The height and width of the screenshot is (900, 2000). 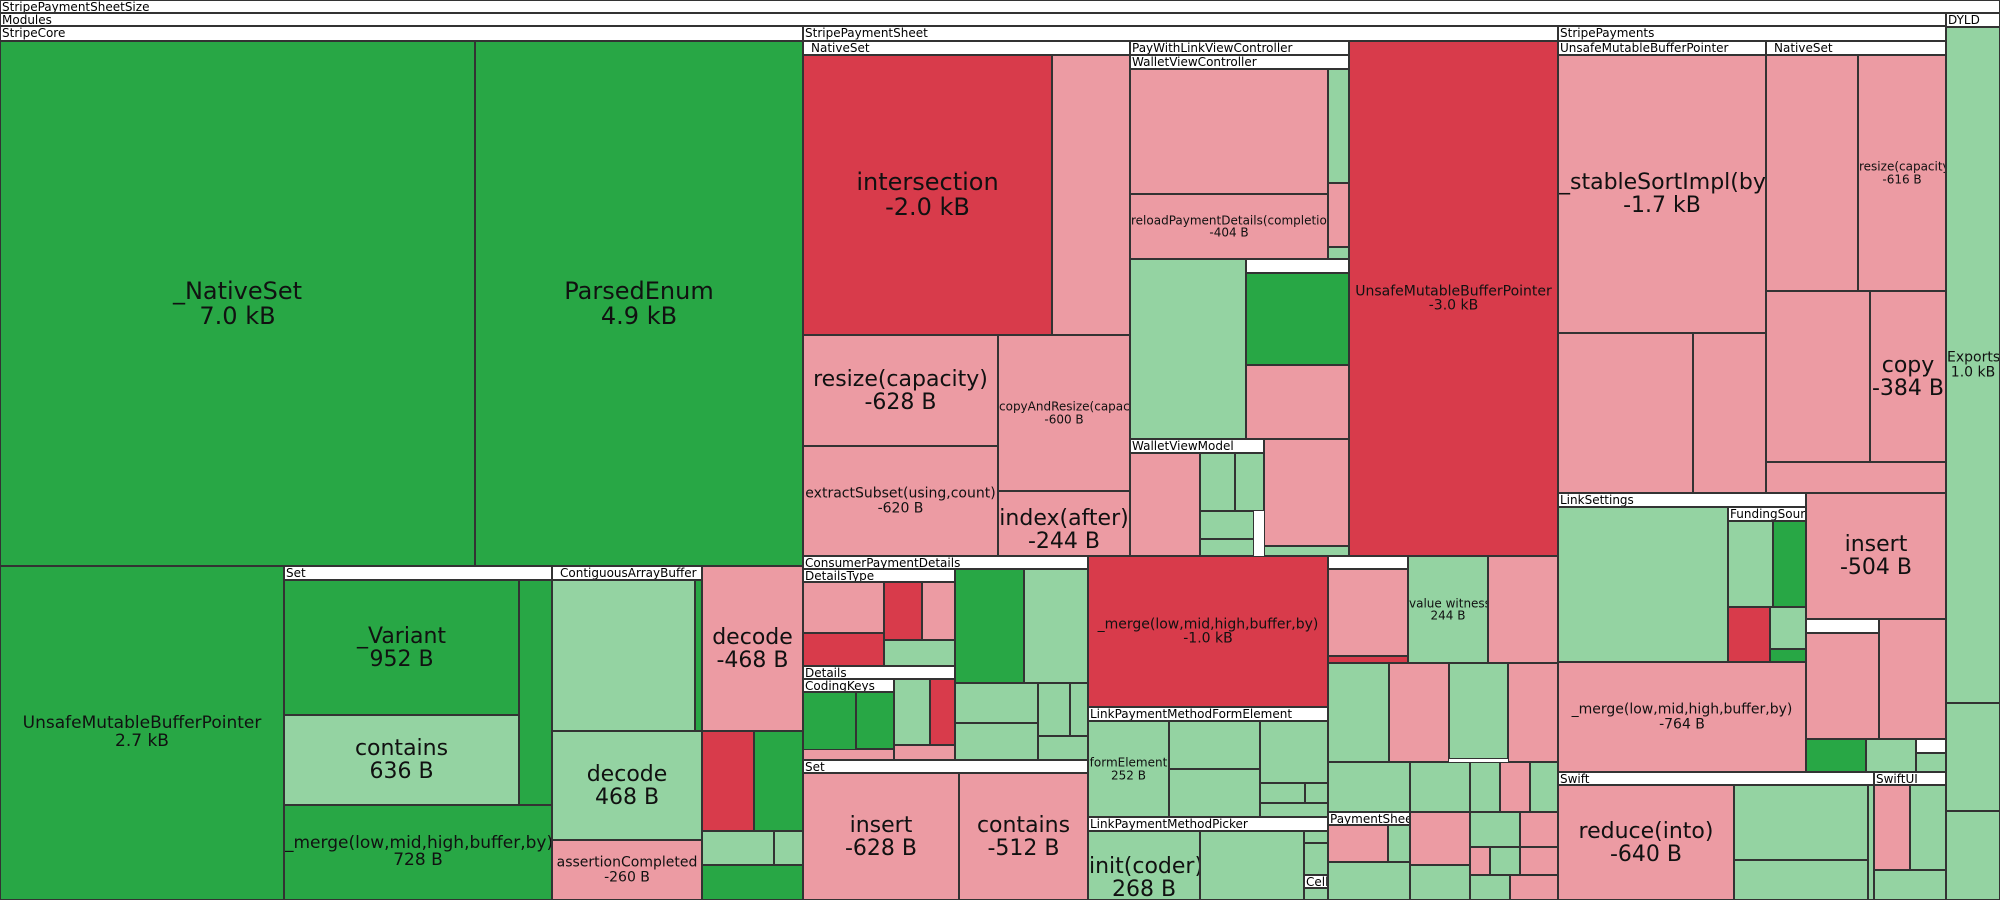 What do you see at coordinates (1316, 793) in the screenshot?
I see `node-sheet-lpmfe-g5` at bounding box center [1316, 793].